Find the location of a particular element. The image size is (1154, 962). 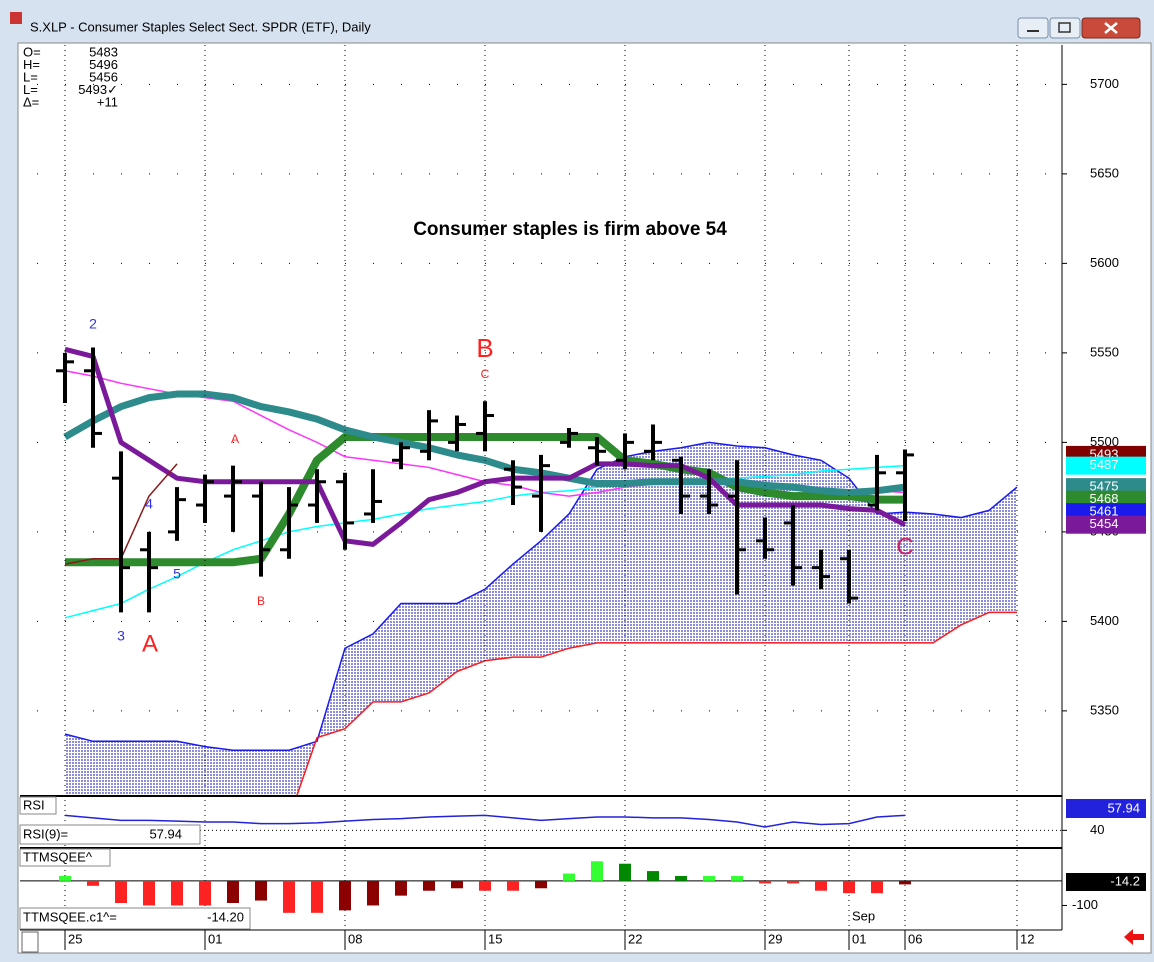

chart-annotation-title: Consumer staples is firm above 54 is located at coordinates (570, 229).